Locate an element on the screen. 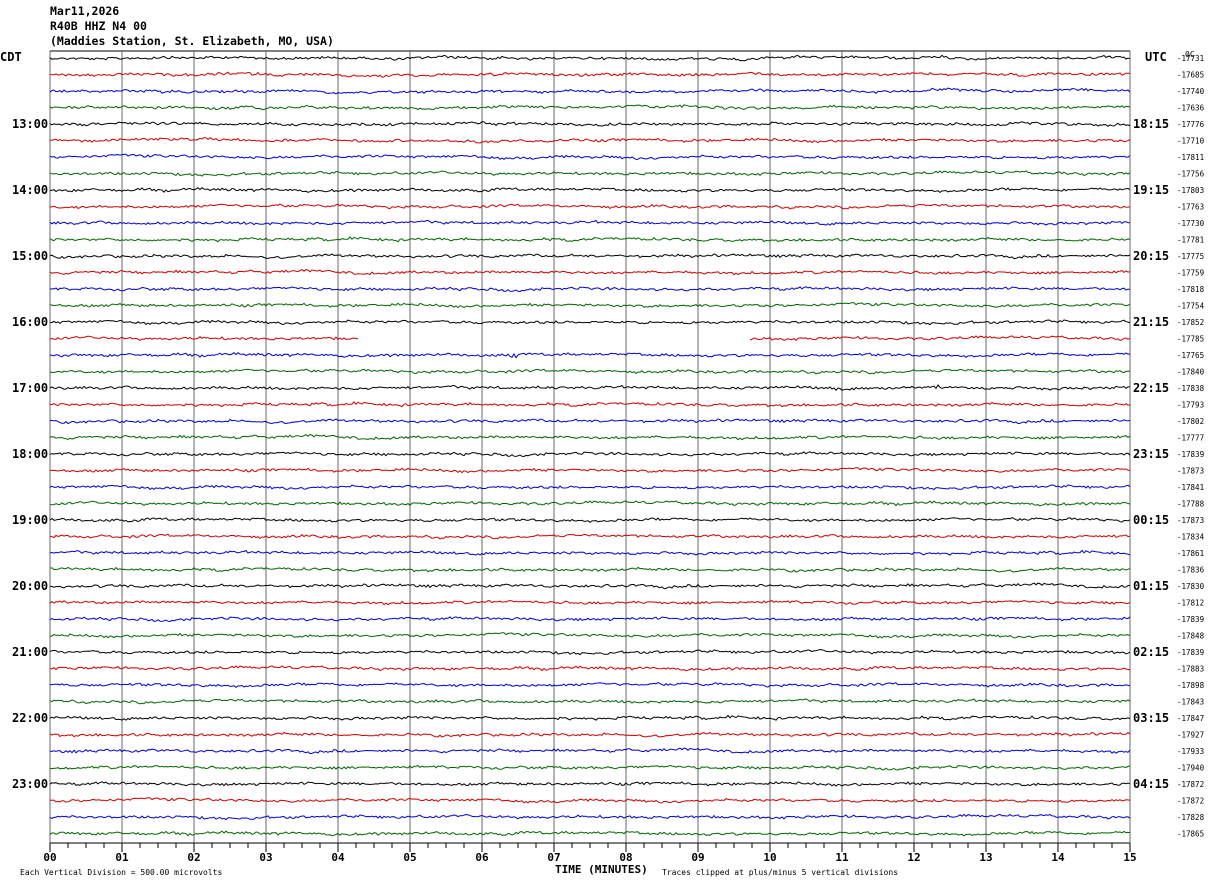 This screenshot has width=1210, height=886. trace-offset-label: -17883 is located at coordinates (1190, 669).